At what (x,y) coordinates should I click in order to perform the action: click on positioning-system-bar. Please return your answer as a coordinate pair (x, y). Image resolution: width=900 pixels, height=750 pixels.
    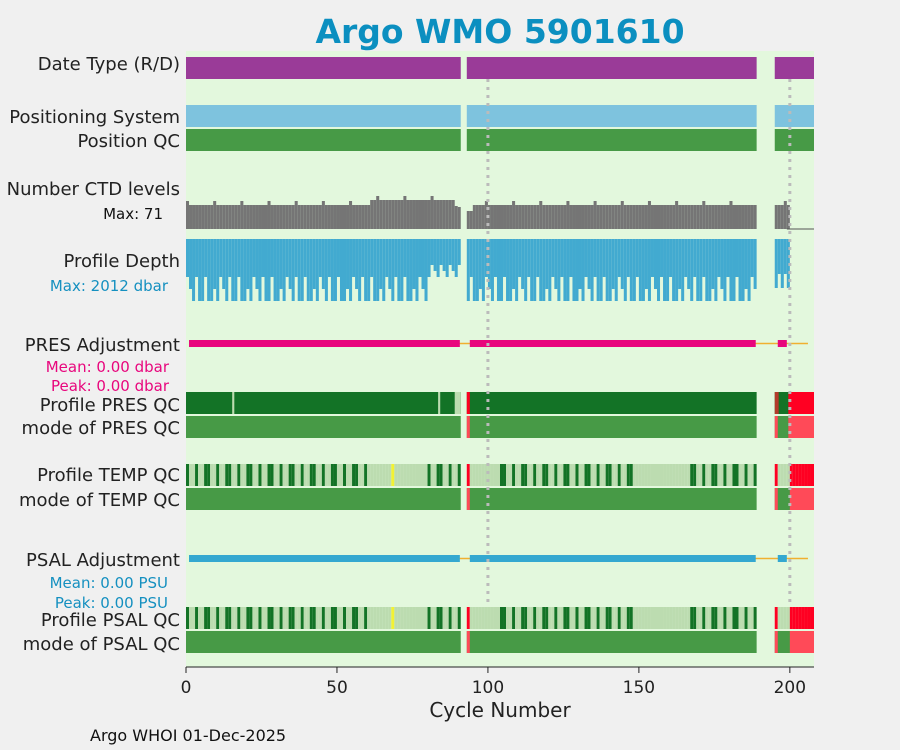
    Looking at the image, I should click on (611, 116).